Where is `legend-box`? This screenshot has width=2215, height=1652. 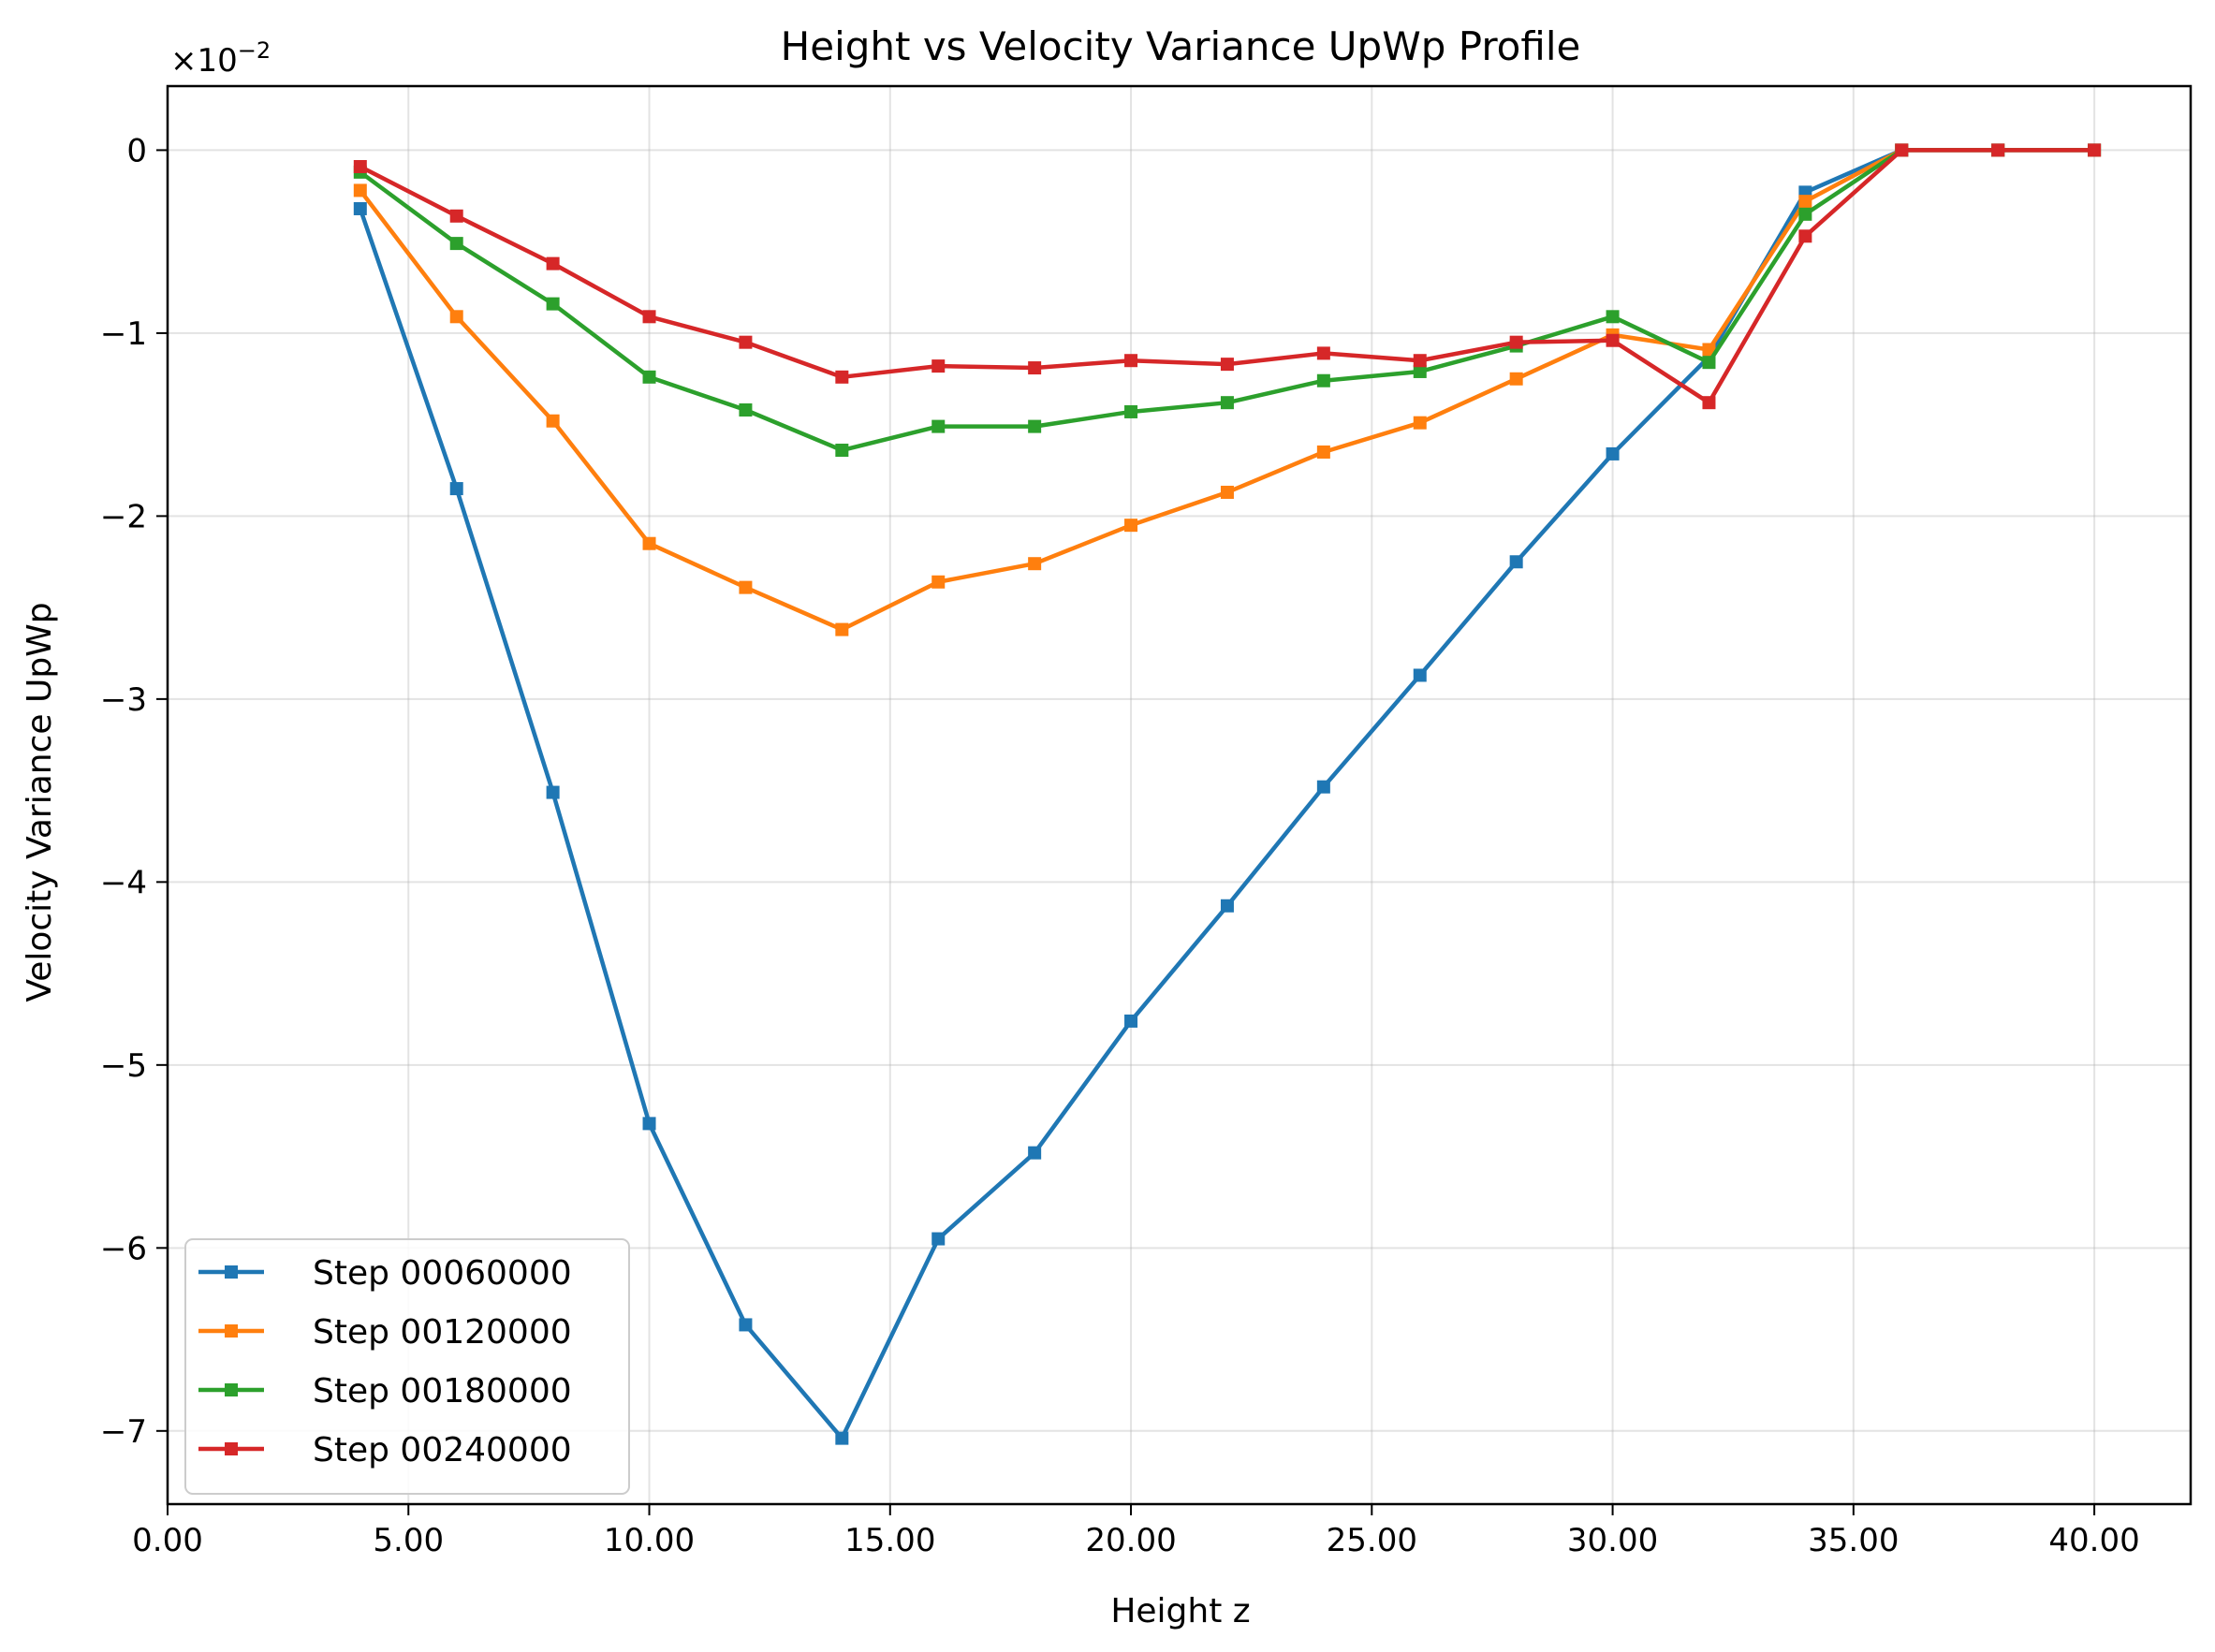
legend-box is located at coordinates (407, 1367).